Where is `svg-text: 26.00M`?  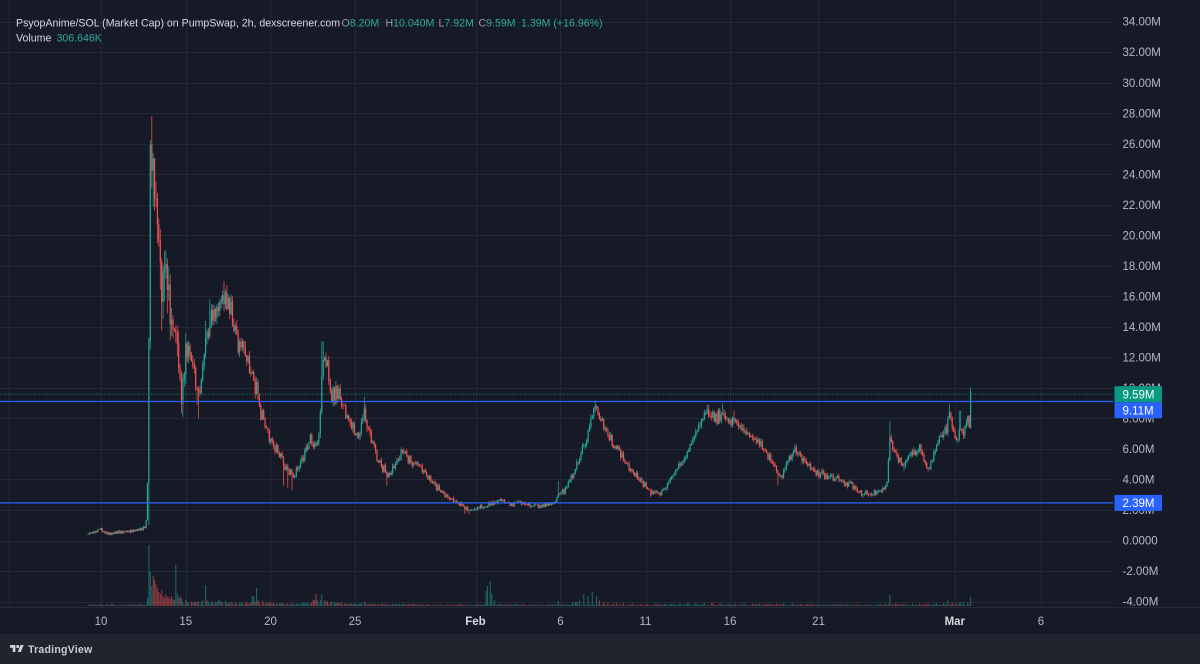 svg-text: 26.00M is located at coordinates (1142, 145).